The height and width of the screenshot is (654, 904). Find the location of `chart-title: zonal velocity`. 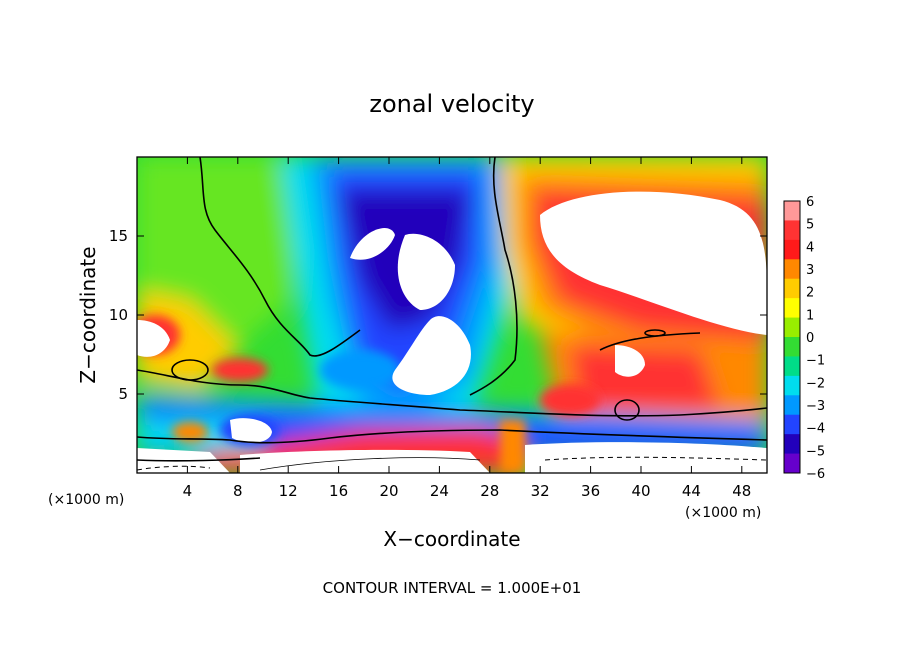

chart-title: zonal velocity is located at coordinates (451, 104).